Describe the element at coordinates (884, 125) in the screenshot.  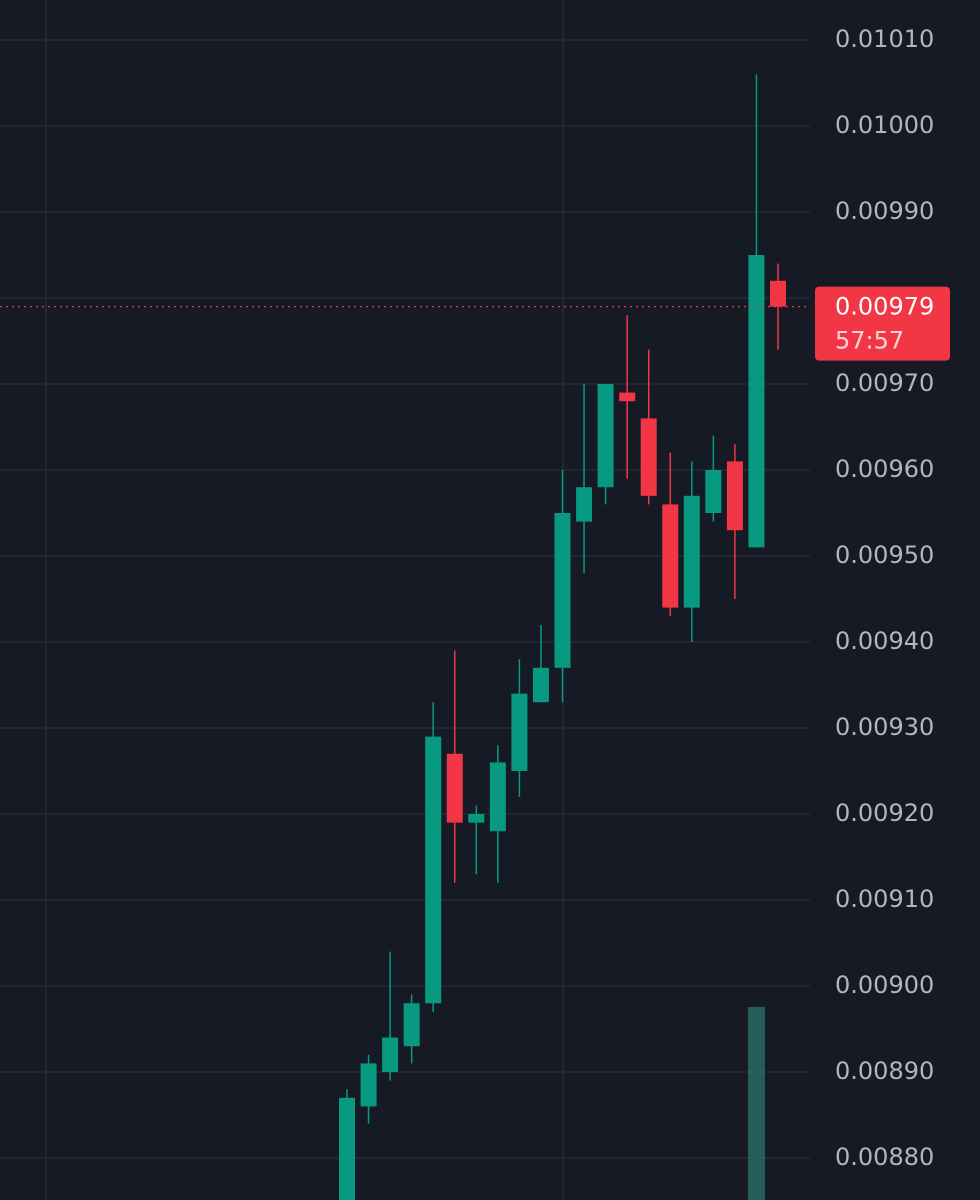
I see `y-tick-label: 0.01000` at that location.